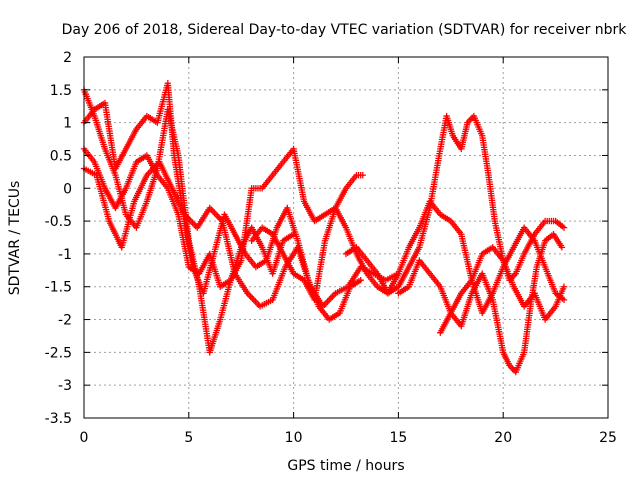 This screenshot has width=640, height=480. I want to click on x-axis-label: GPS time / hours, so click(345, 466).